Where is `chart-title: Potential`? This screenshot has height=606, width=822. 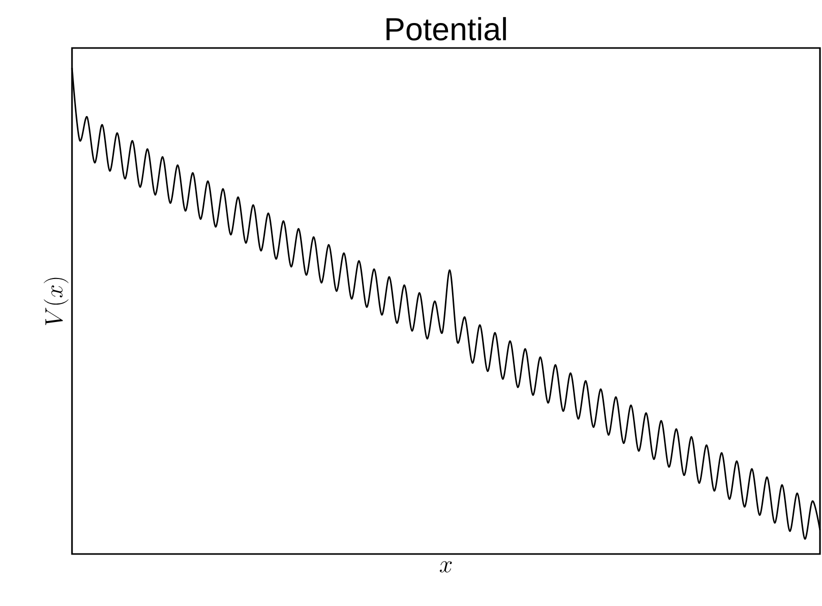 chart-title: Potential is located at coordinates (446, 28).